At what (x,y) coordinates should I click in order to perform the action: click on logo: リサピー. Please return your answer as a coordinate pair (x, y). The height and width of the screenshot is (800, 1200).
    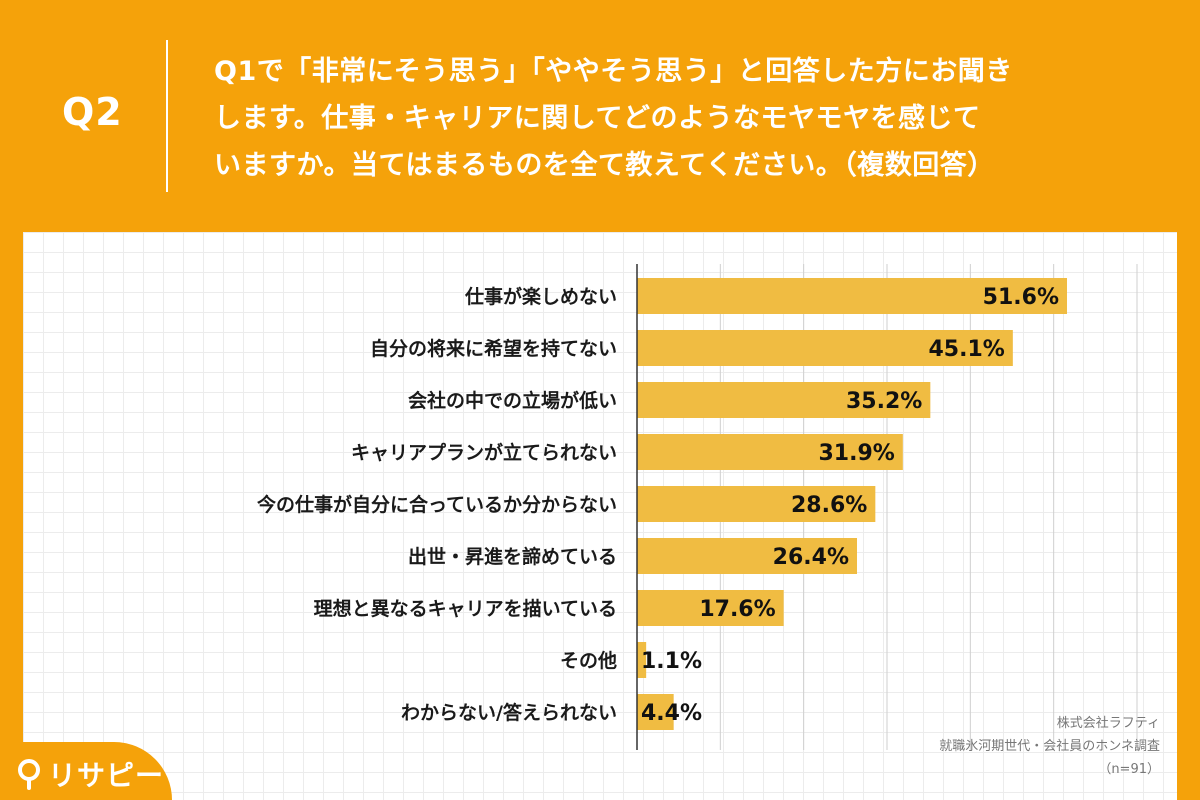
    Looking at the image, I should click on (89, 774).